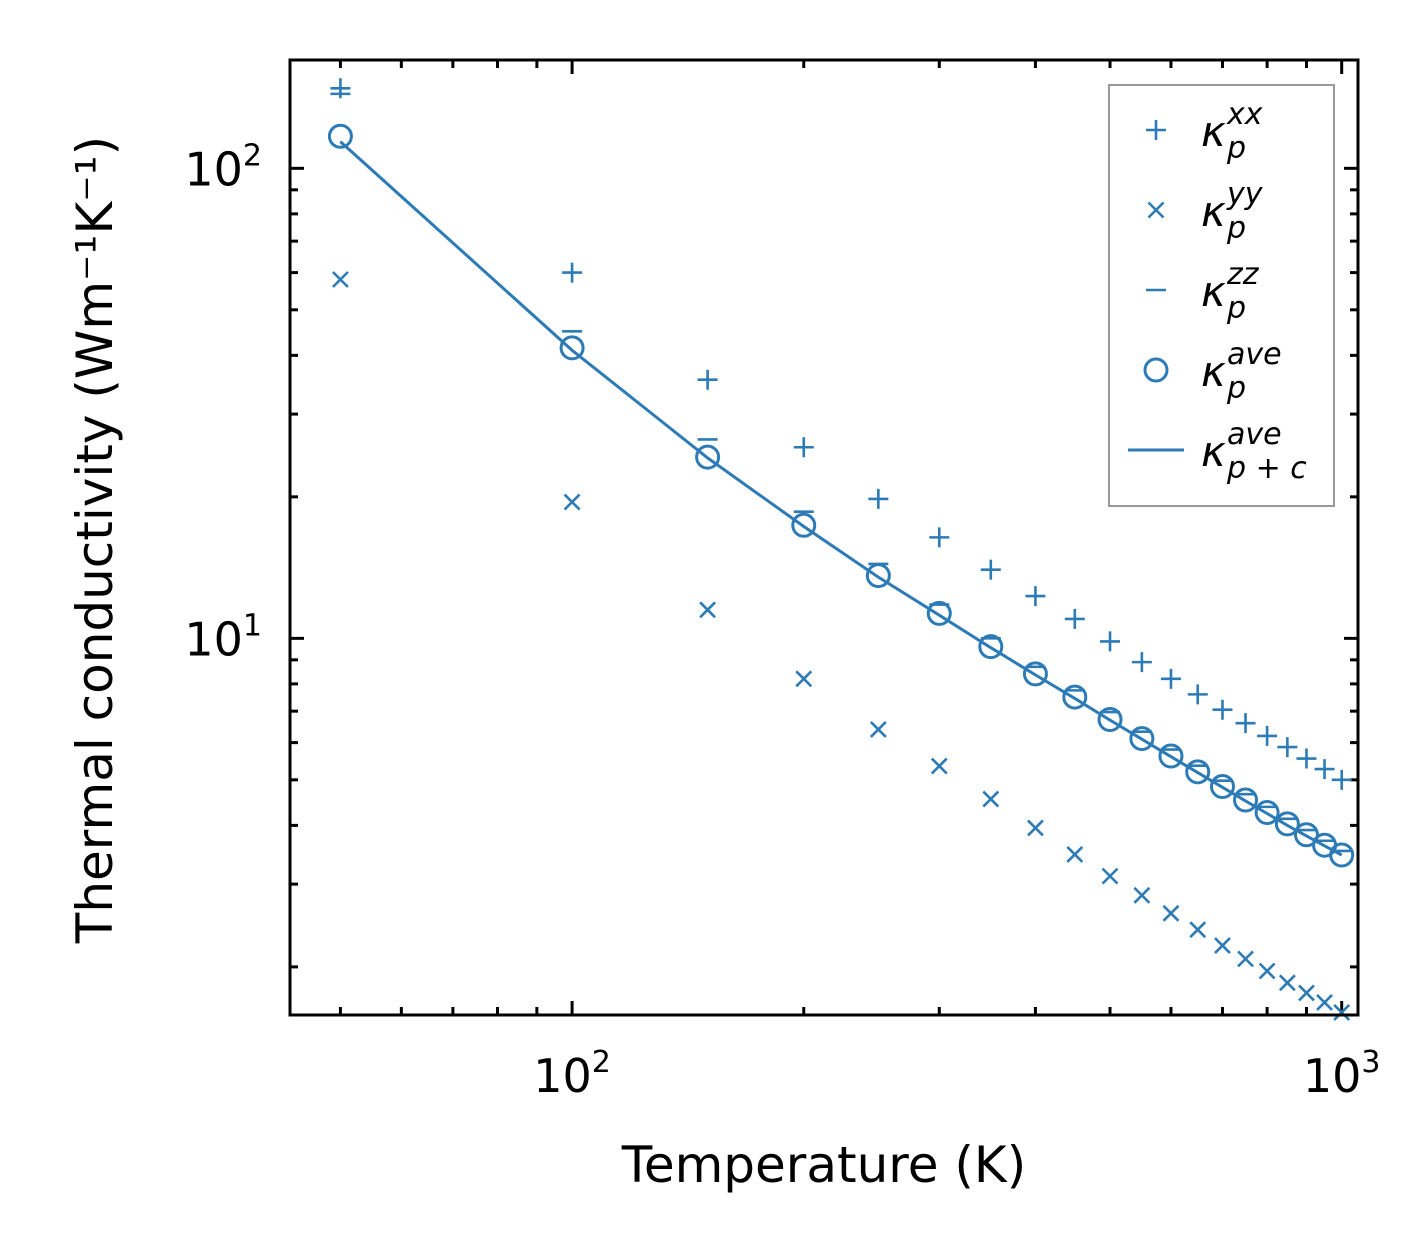 Image resolution: width=1420 pixels, height=1254 pixels. I want to click on legend-label-sup: yy, so click(1245, 194).